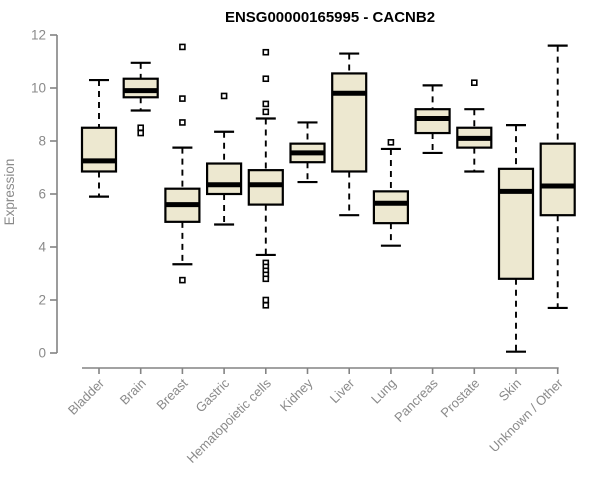  Describe the element at coordinates (42, 353) in the screenshot. I see `y-tick-label: 0` at that location.